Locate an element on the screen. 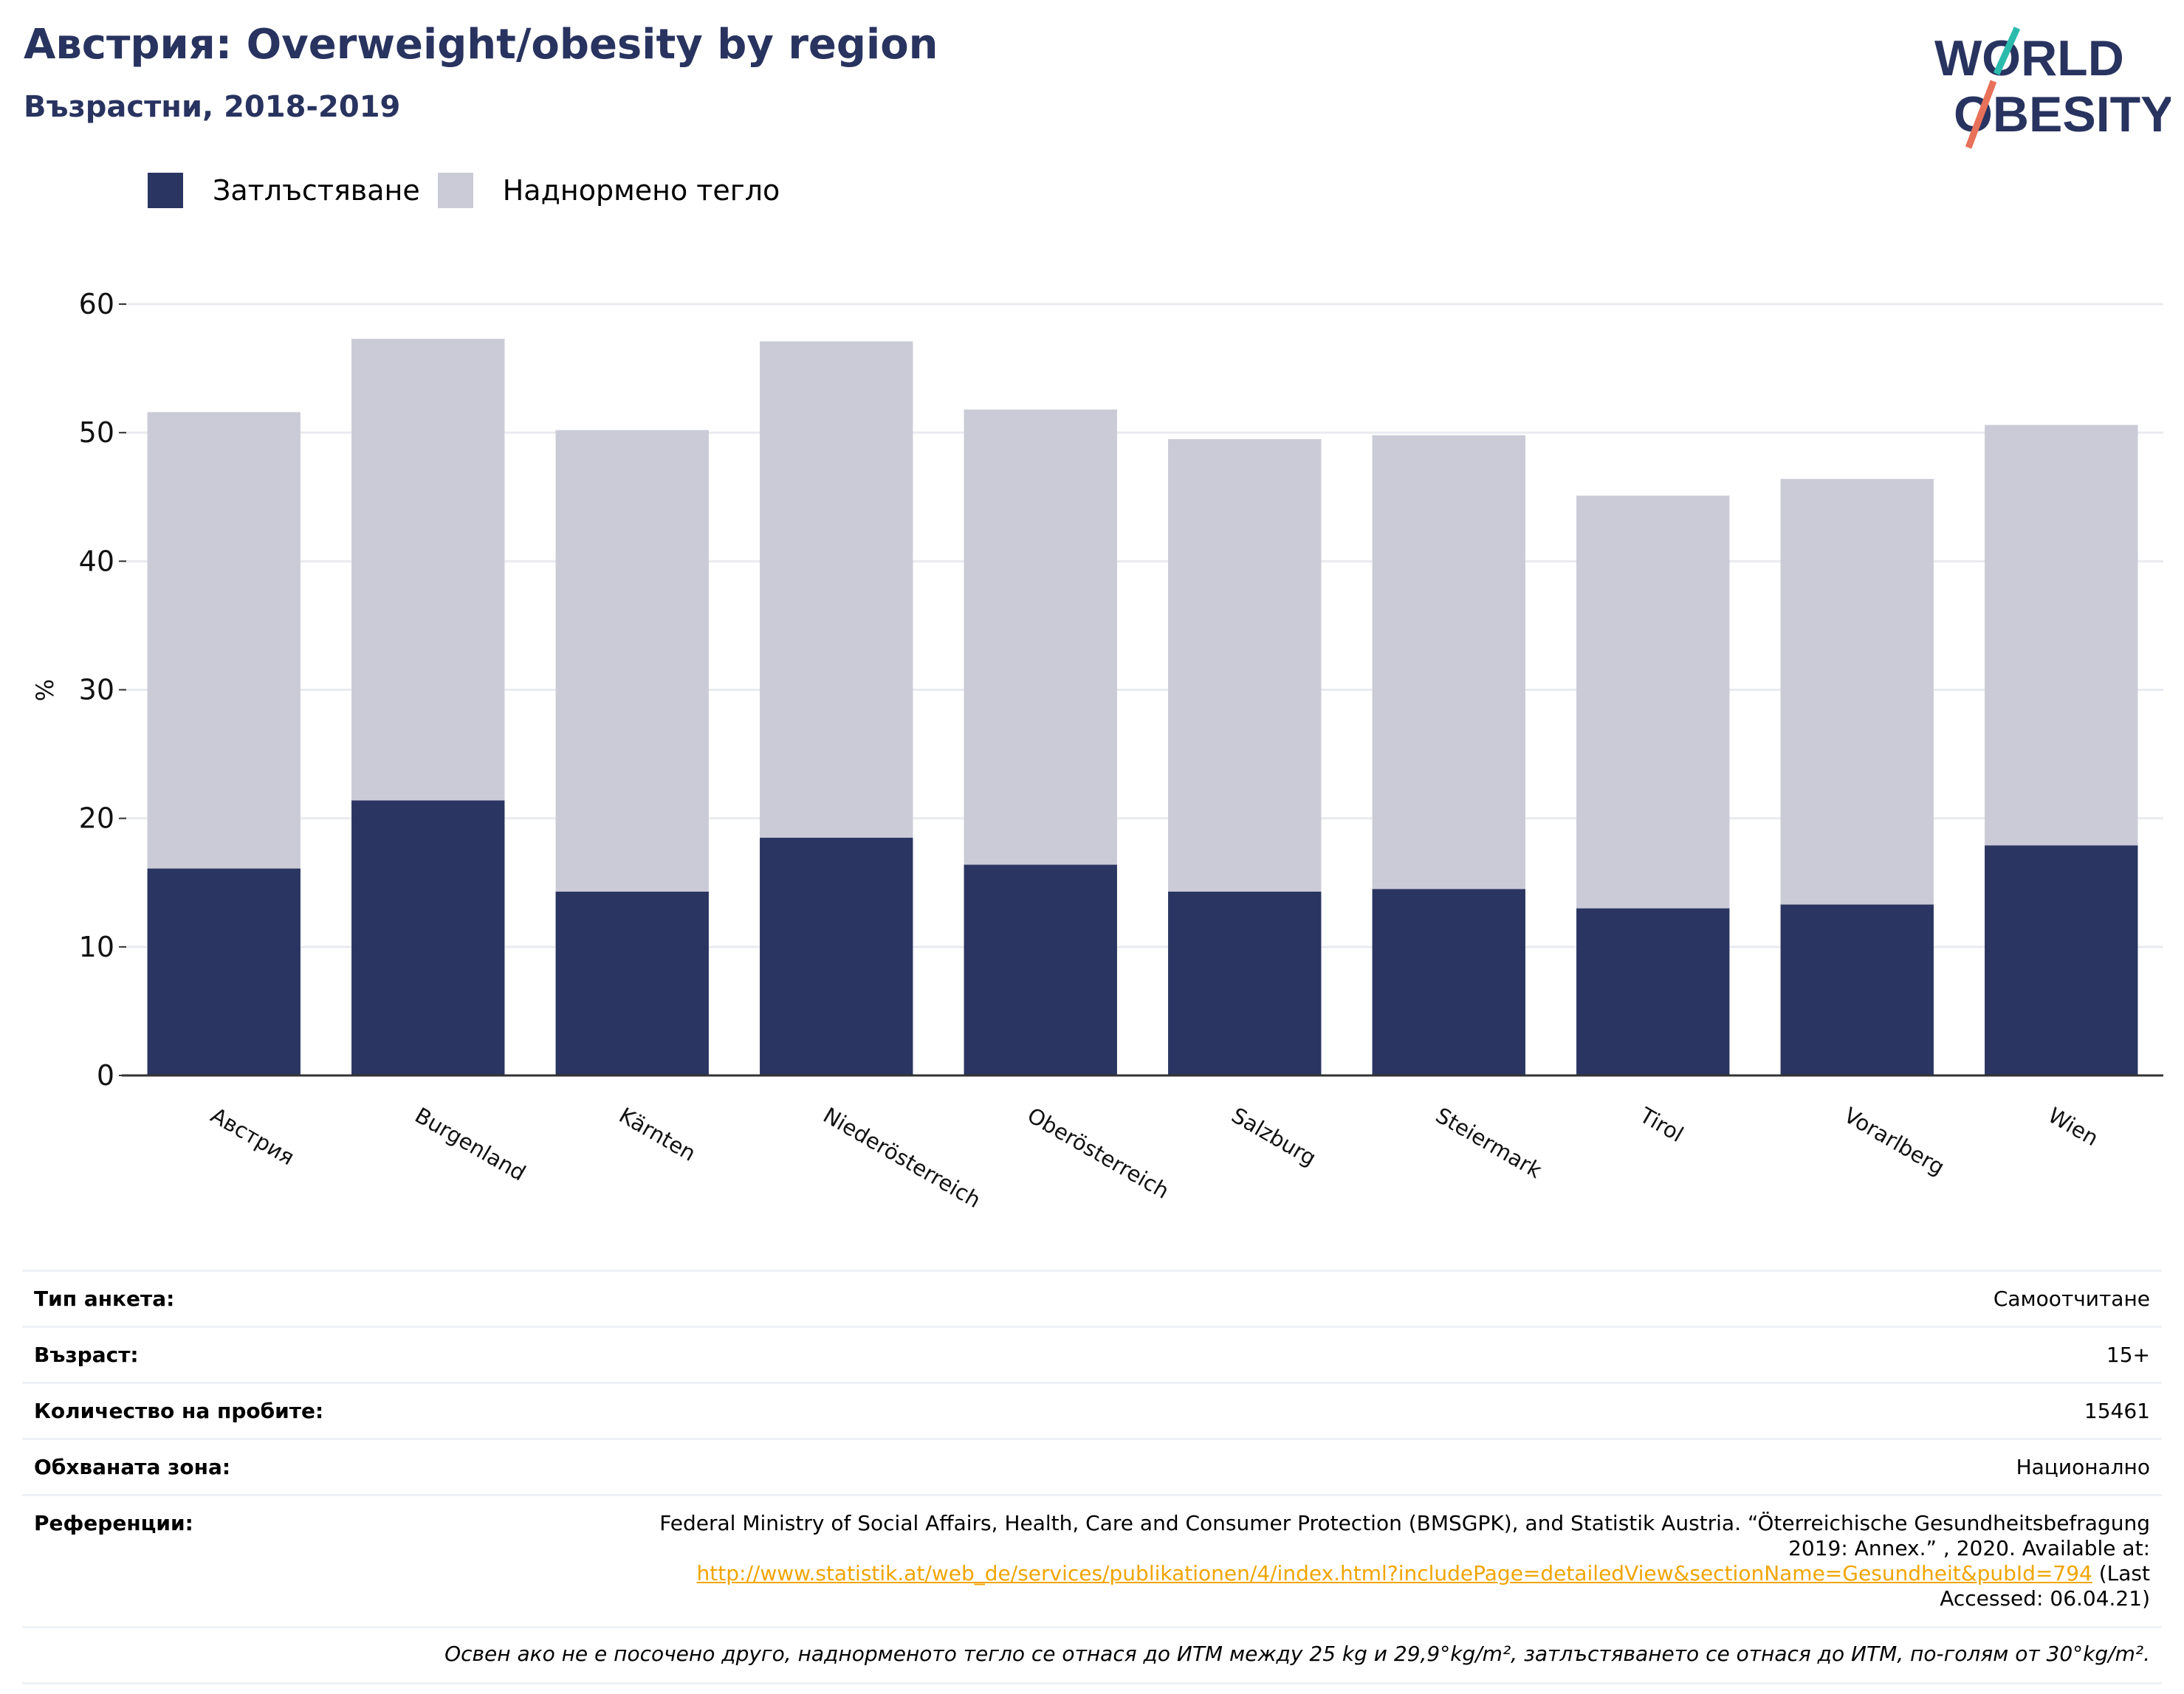  x-tick-label: Австрия is located at coordinates (253, 1137).